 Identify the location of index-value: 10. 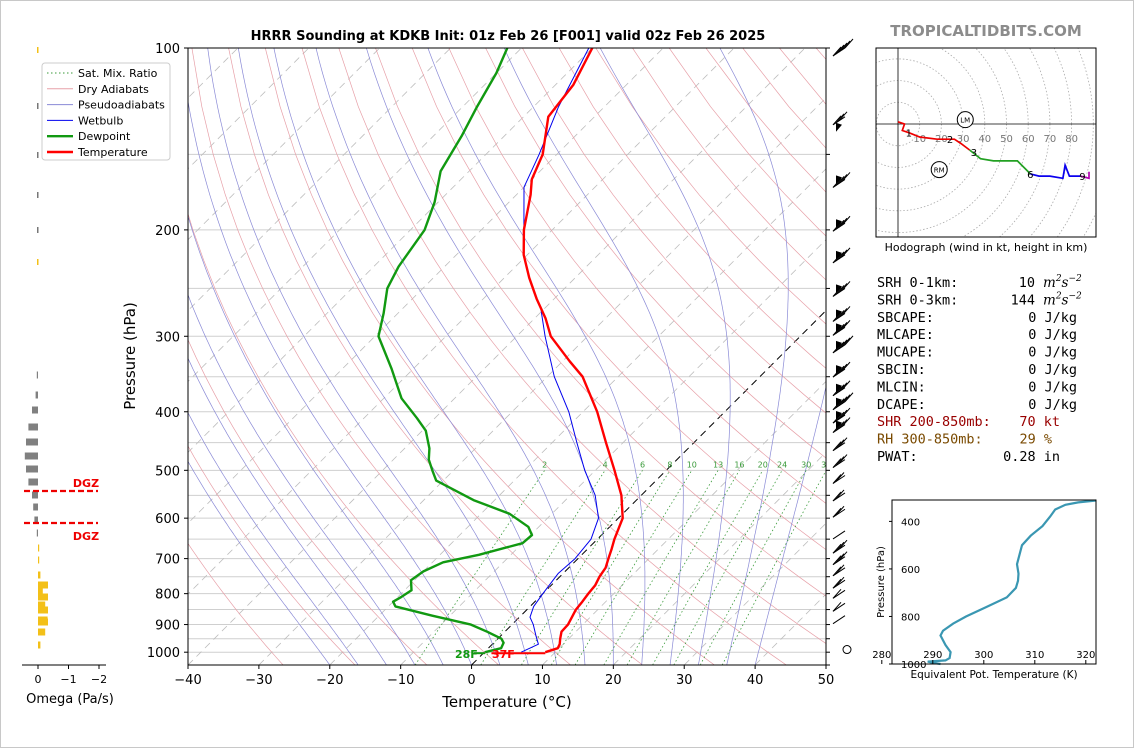
(1027, 283).